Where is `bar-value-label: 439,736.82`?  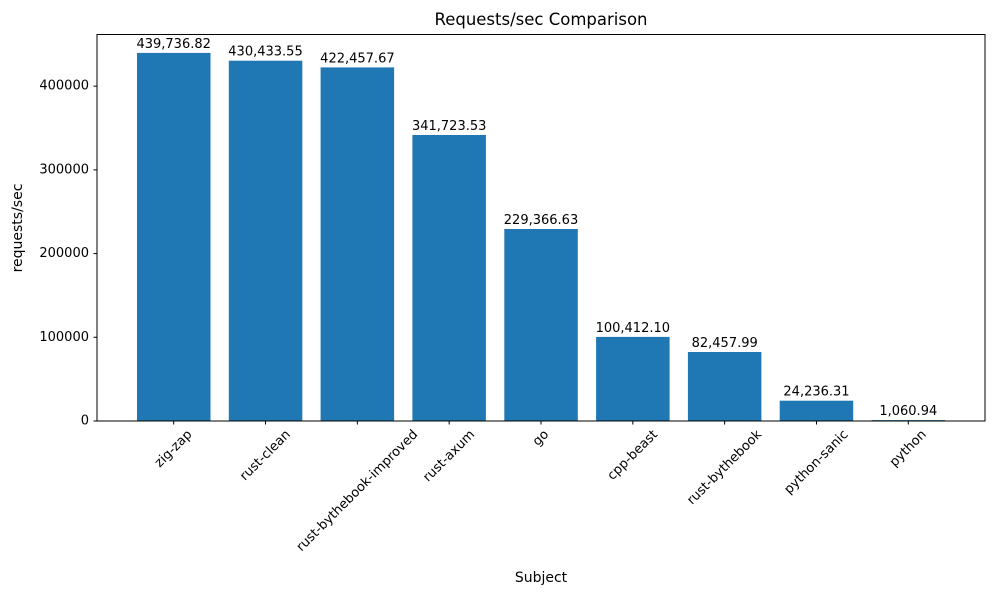
bar-value-label: 439,736.82 is located at coordinates (173, 44).